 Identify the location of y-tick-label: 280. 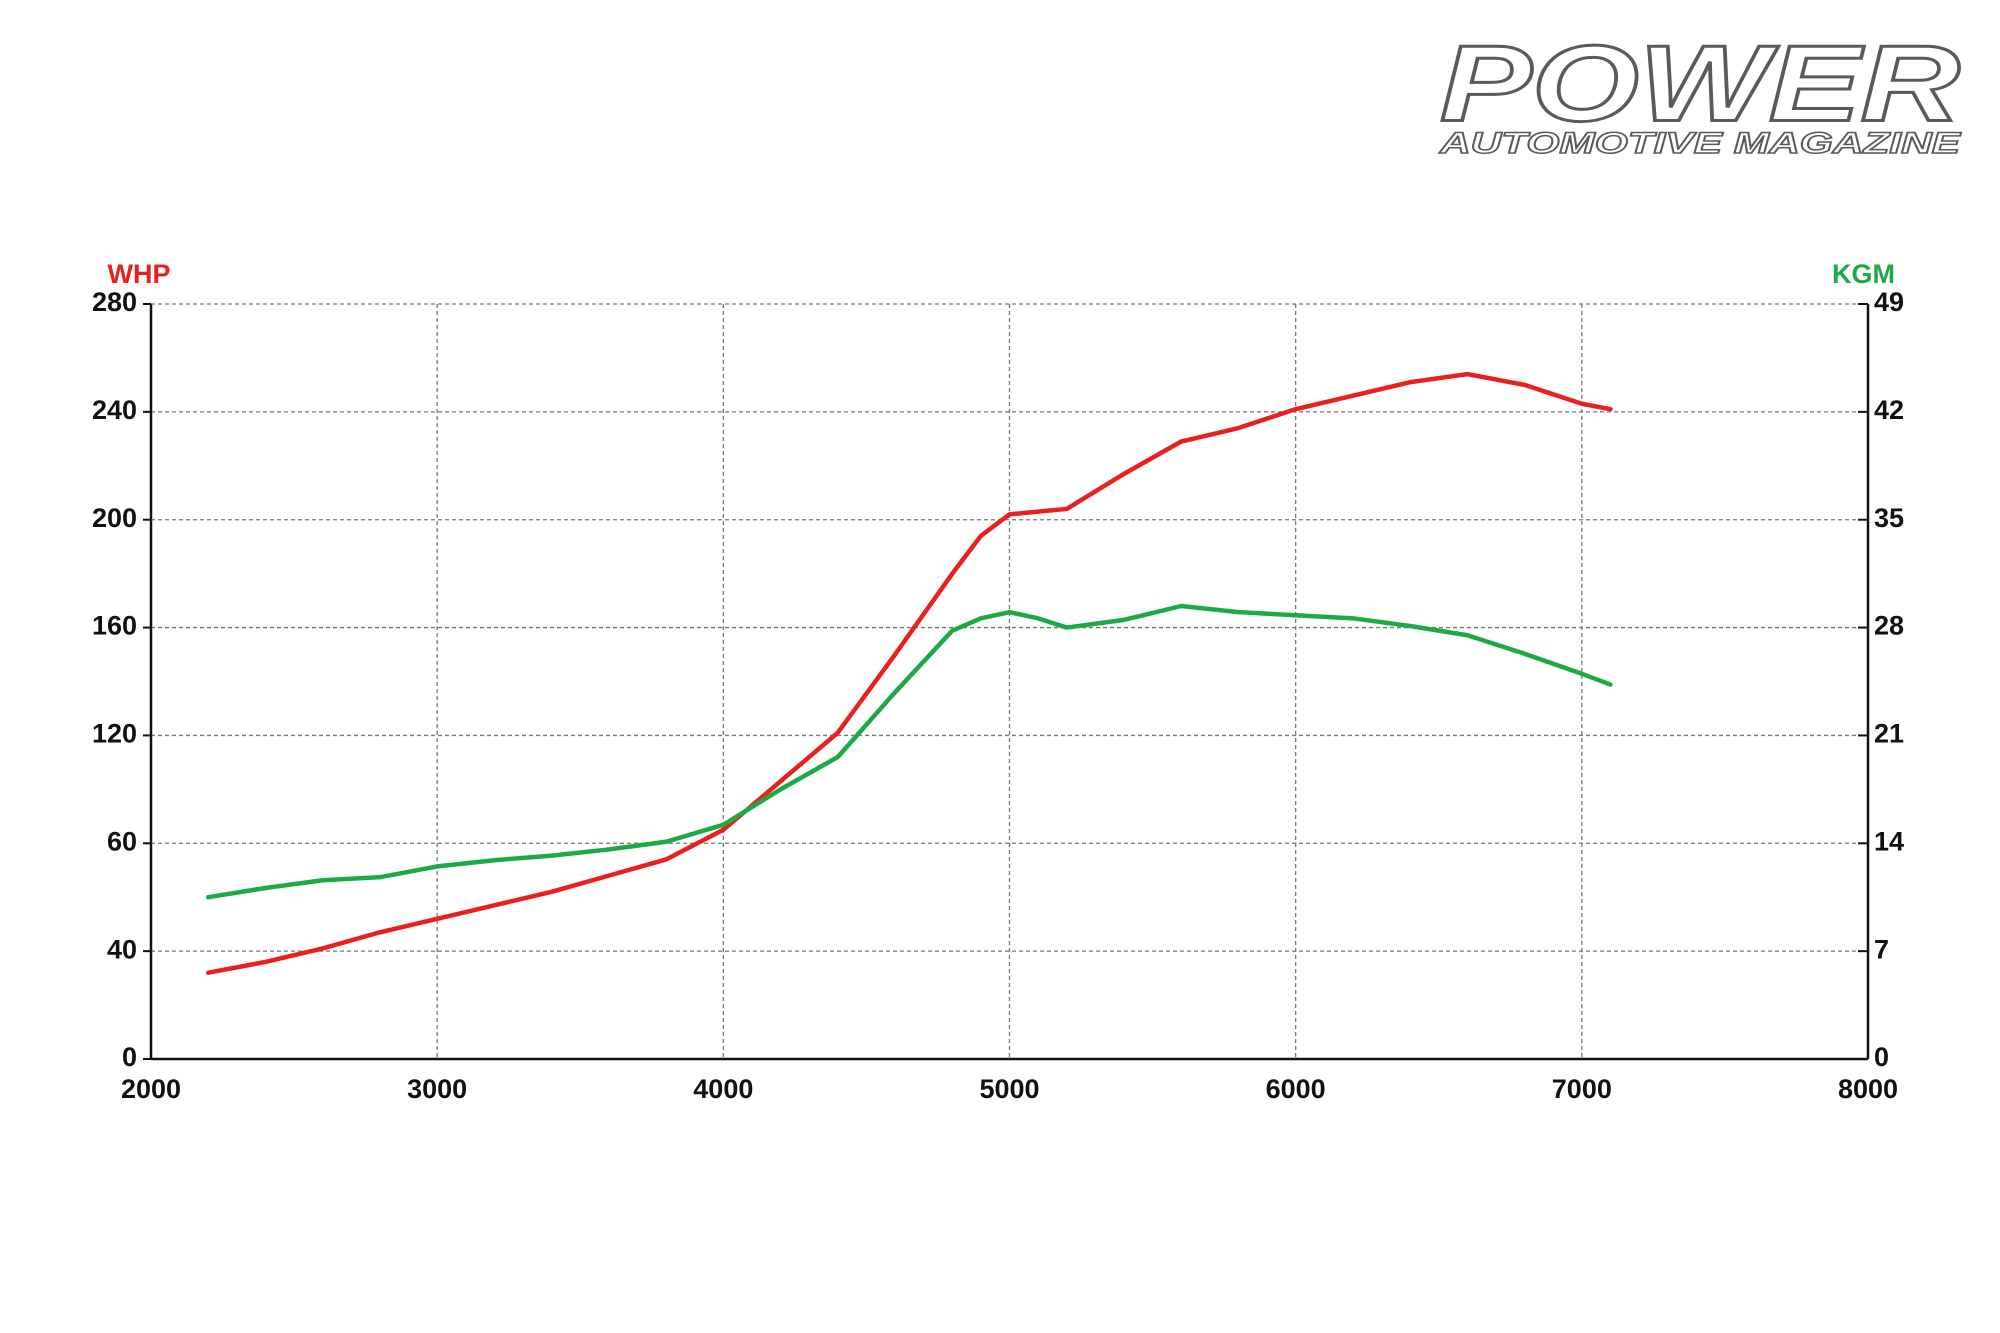
(114, 302).